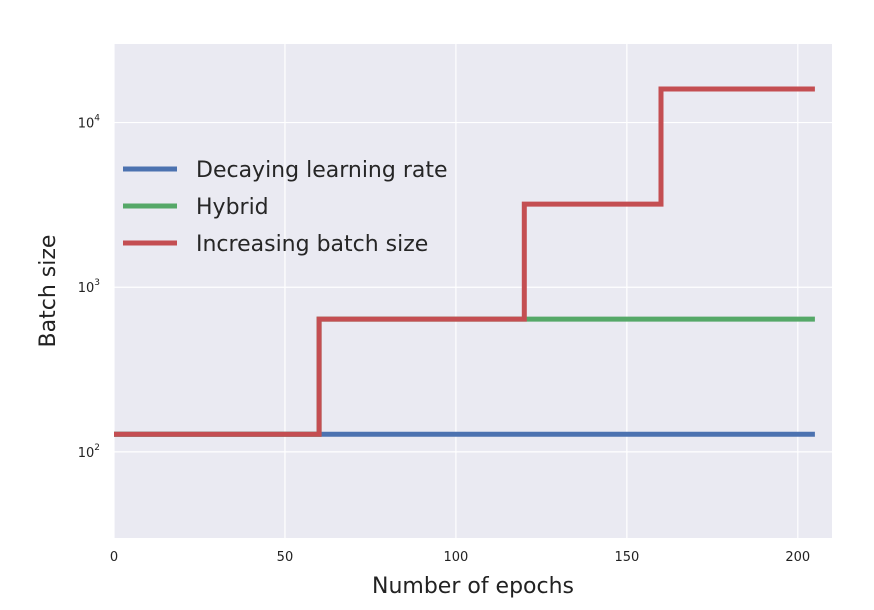 This screenshot has width=874, height=610. I want to click on x-tick-label-3: 150, so click(626, 557).